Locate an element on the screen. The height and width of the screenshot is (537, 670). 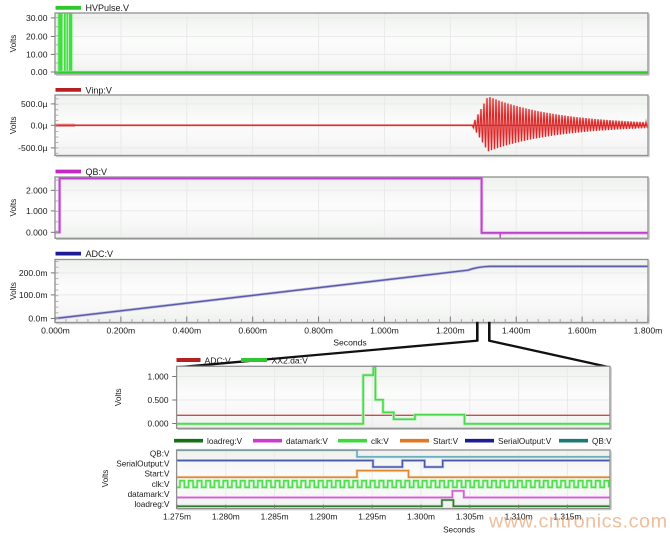
svg-text: 1.400m is located at coordinates (516, 331).